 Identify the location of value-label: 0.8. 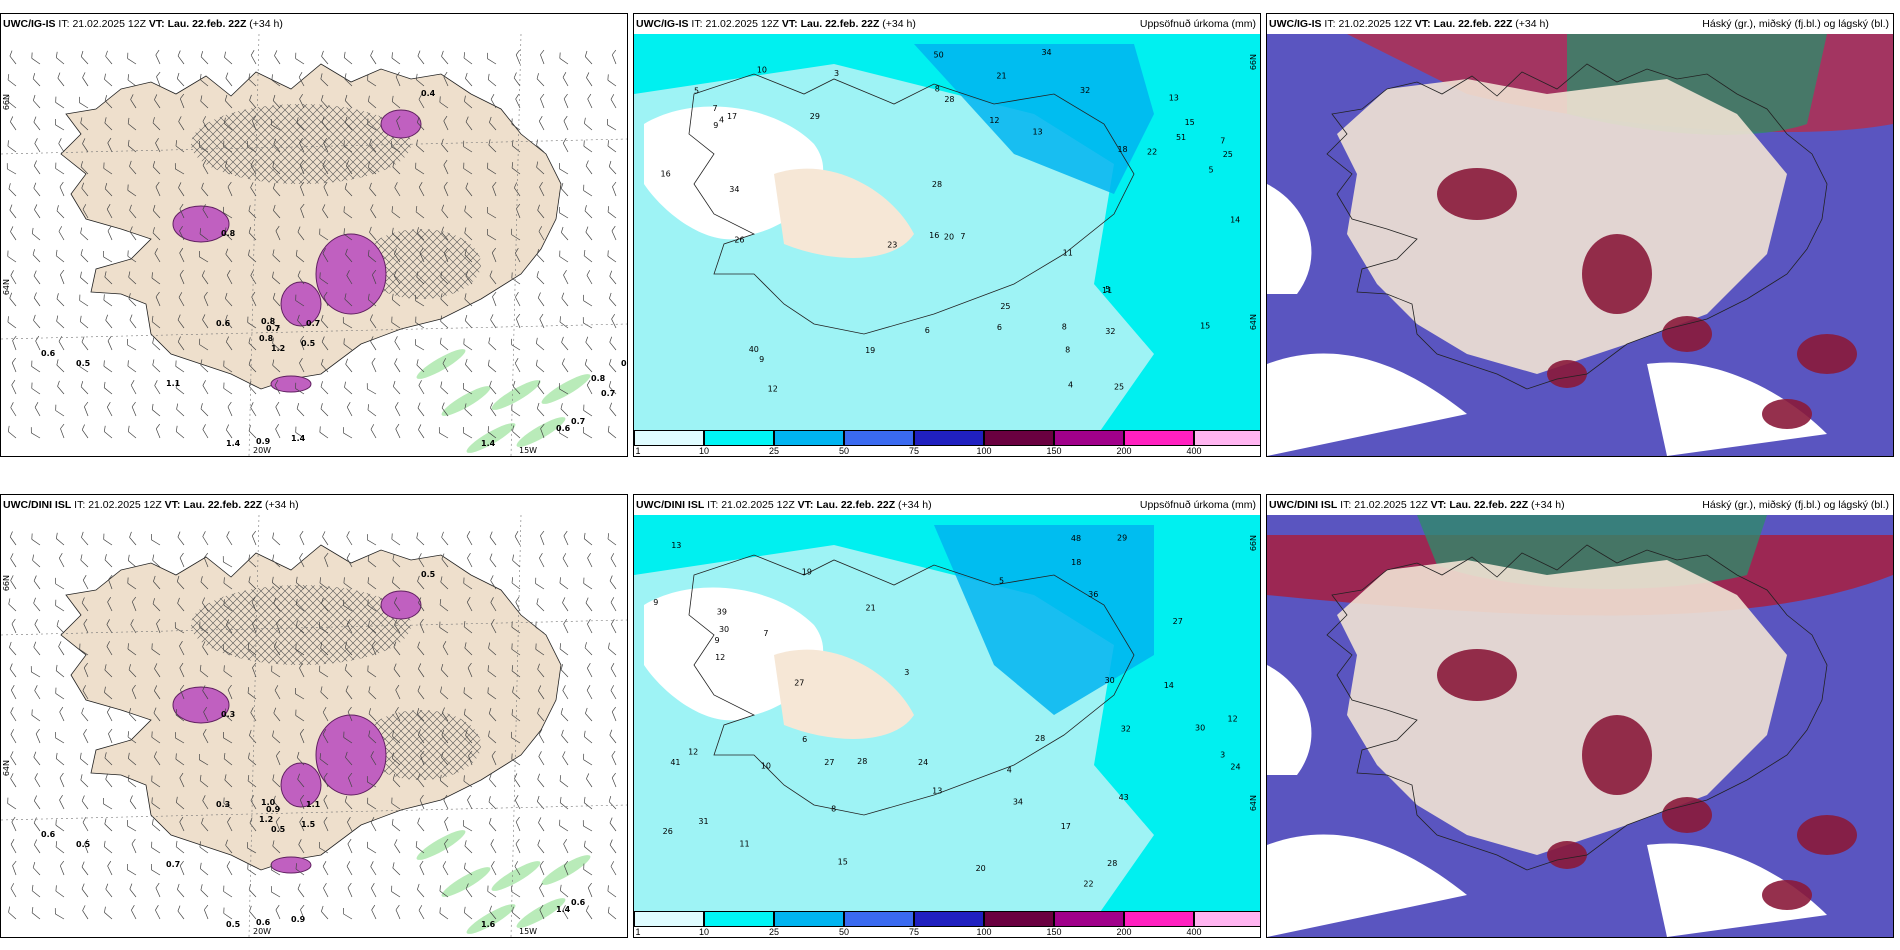
(228, 233).